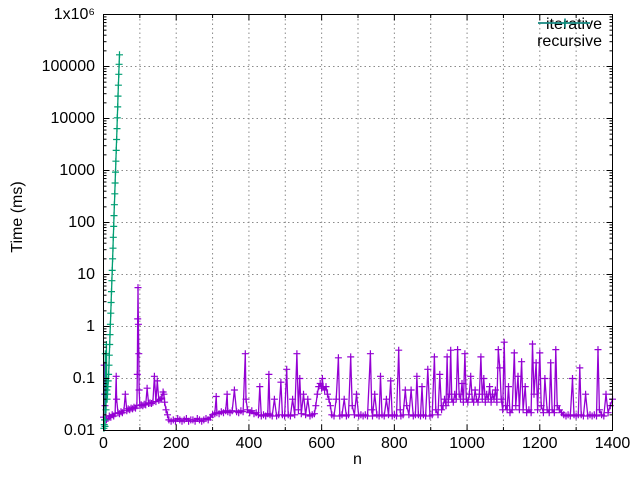  I want to click on legend: iterative recursive, so click(573, 33).